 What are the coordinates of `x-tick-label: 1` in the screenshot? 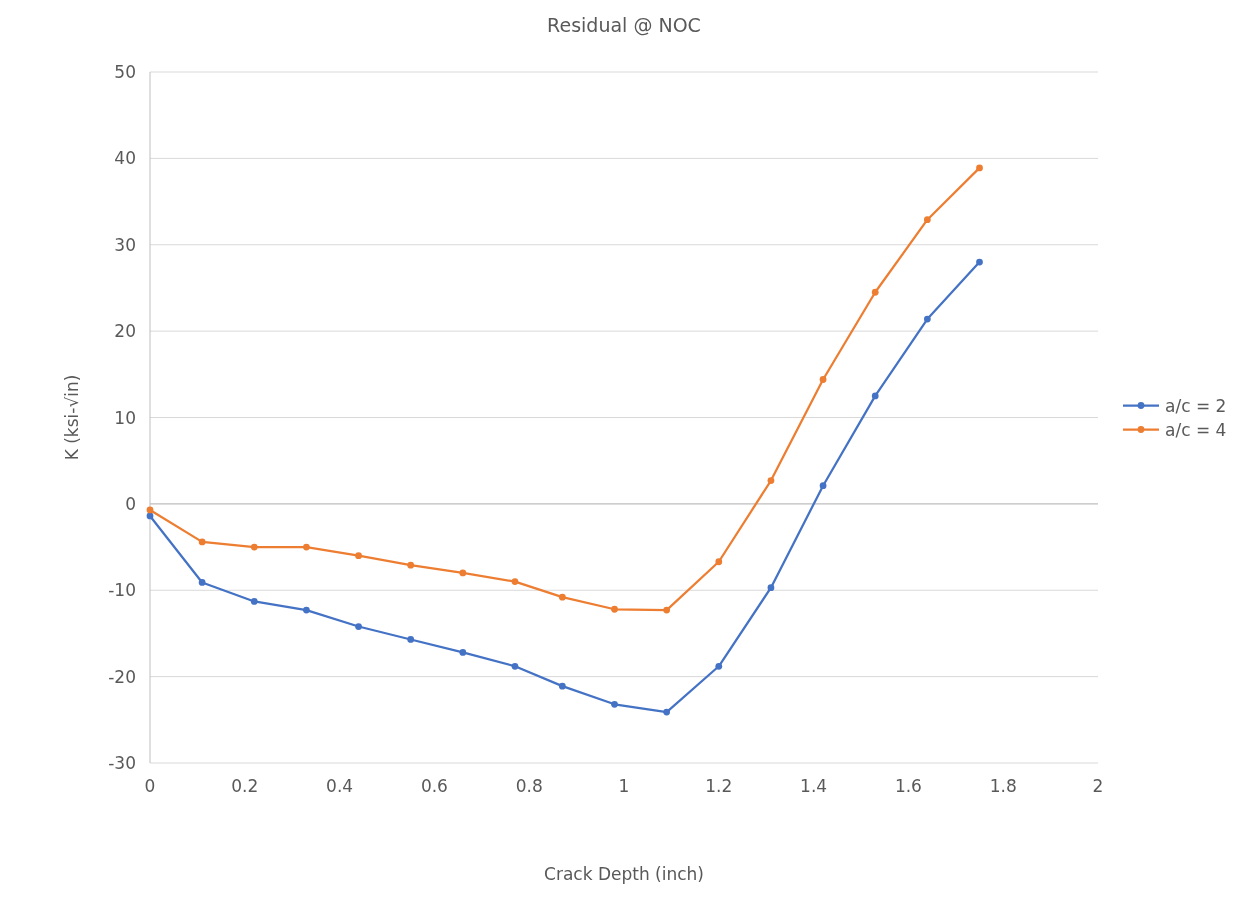 It's located at (624, 786).